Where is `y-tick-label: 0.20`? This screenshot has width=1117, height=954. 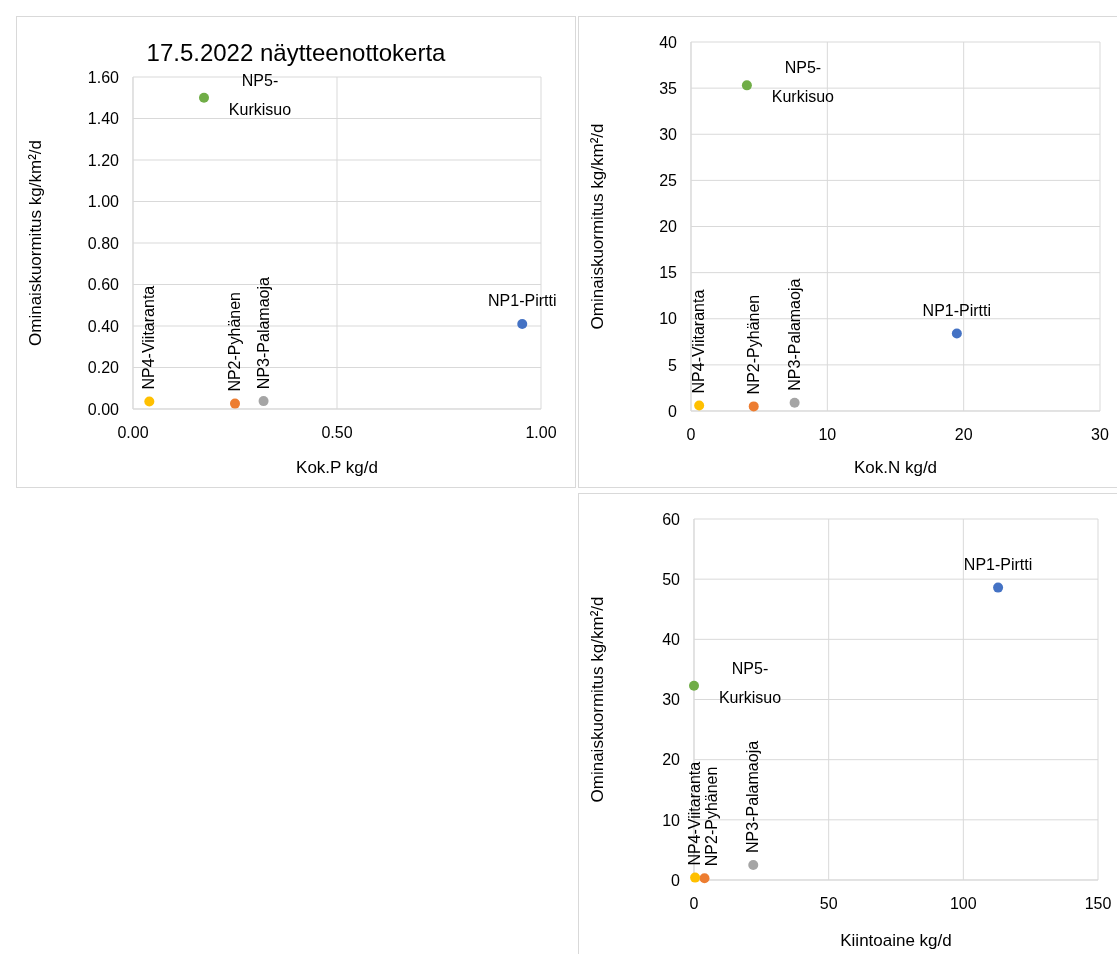 y-tick-label: 0.20 is located at coordinates (103, 368).